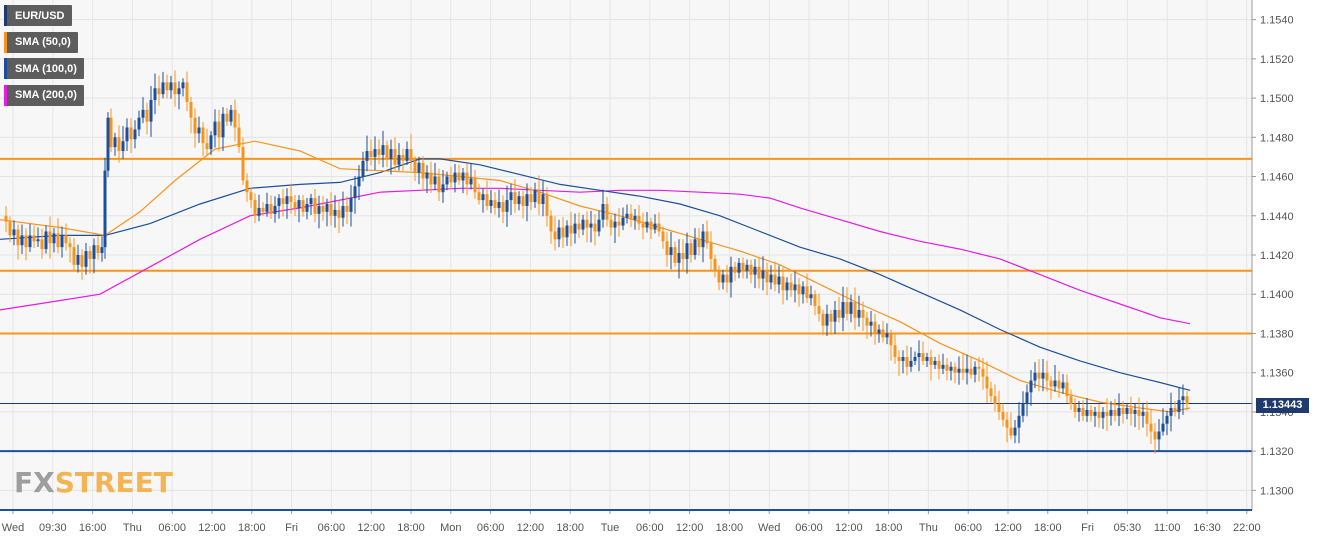 This screenshot has height=546, width=1323. Describe the element at coordinates (41, 42) in the screenshot. I see `legend-item-sma50: SMA (50,0)` at that location.